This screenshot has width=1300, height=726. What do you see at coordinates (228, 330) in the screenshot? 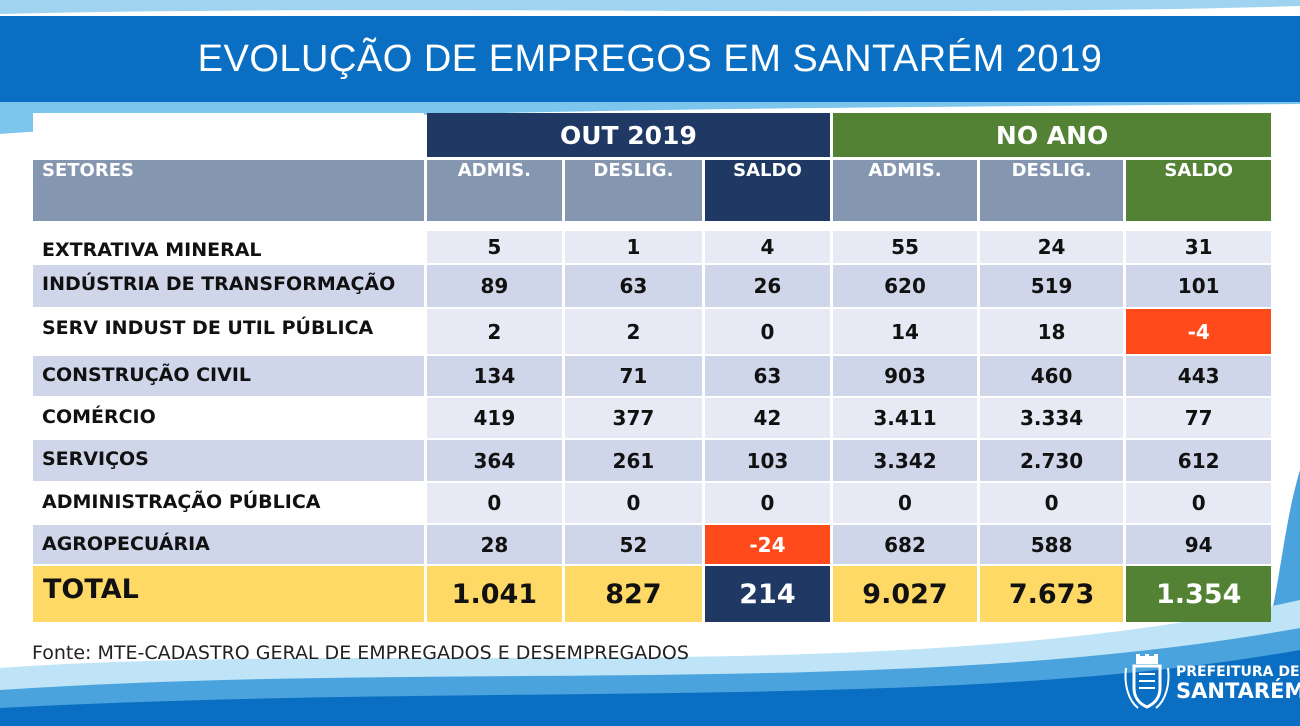
I see `sector-label: SERV INDUST DE UTIL PÚBLICA` at bounding box center [228, 330].